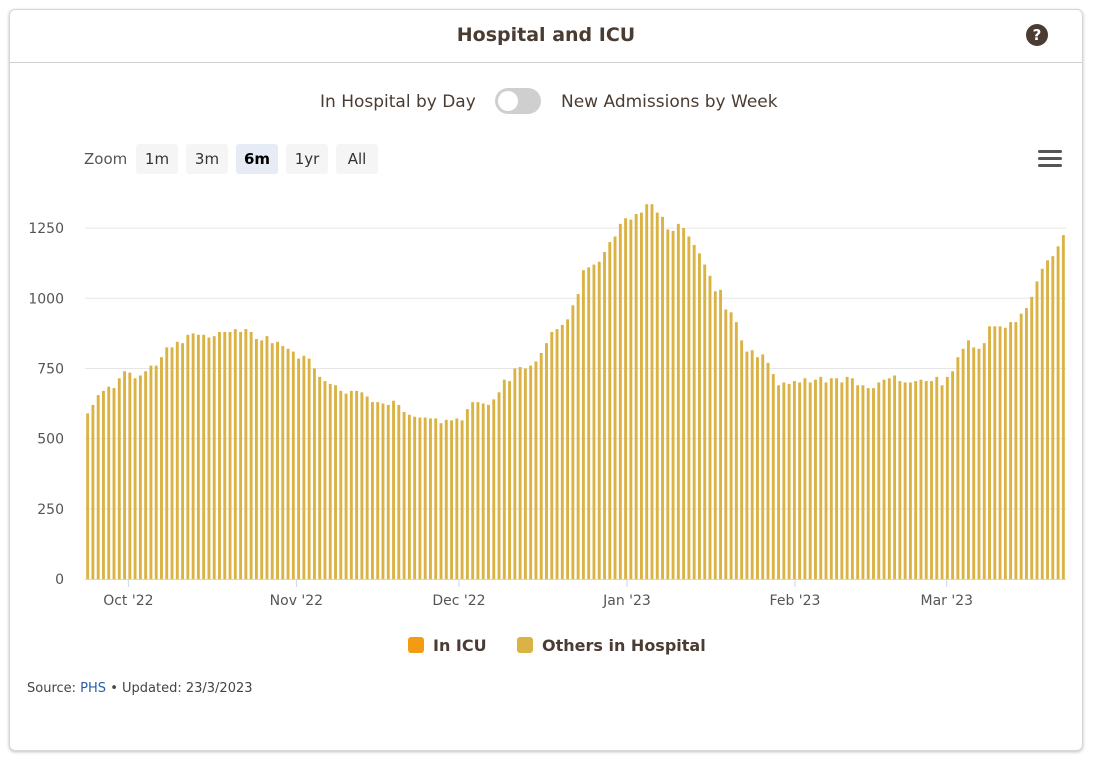  I want to click on legend-item-in-icu: In ICU, so click(447, 645).